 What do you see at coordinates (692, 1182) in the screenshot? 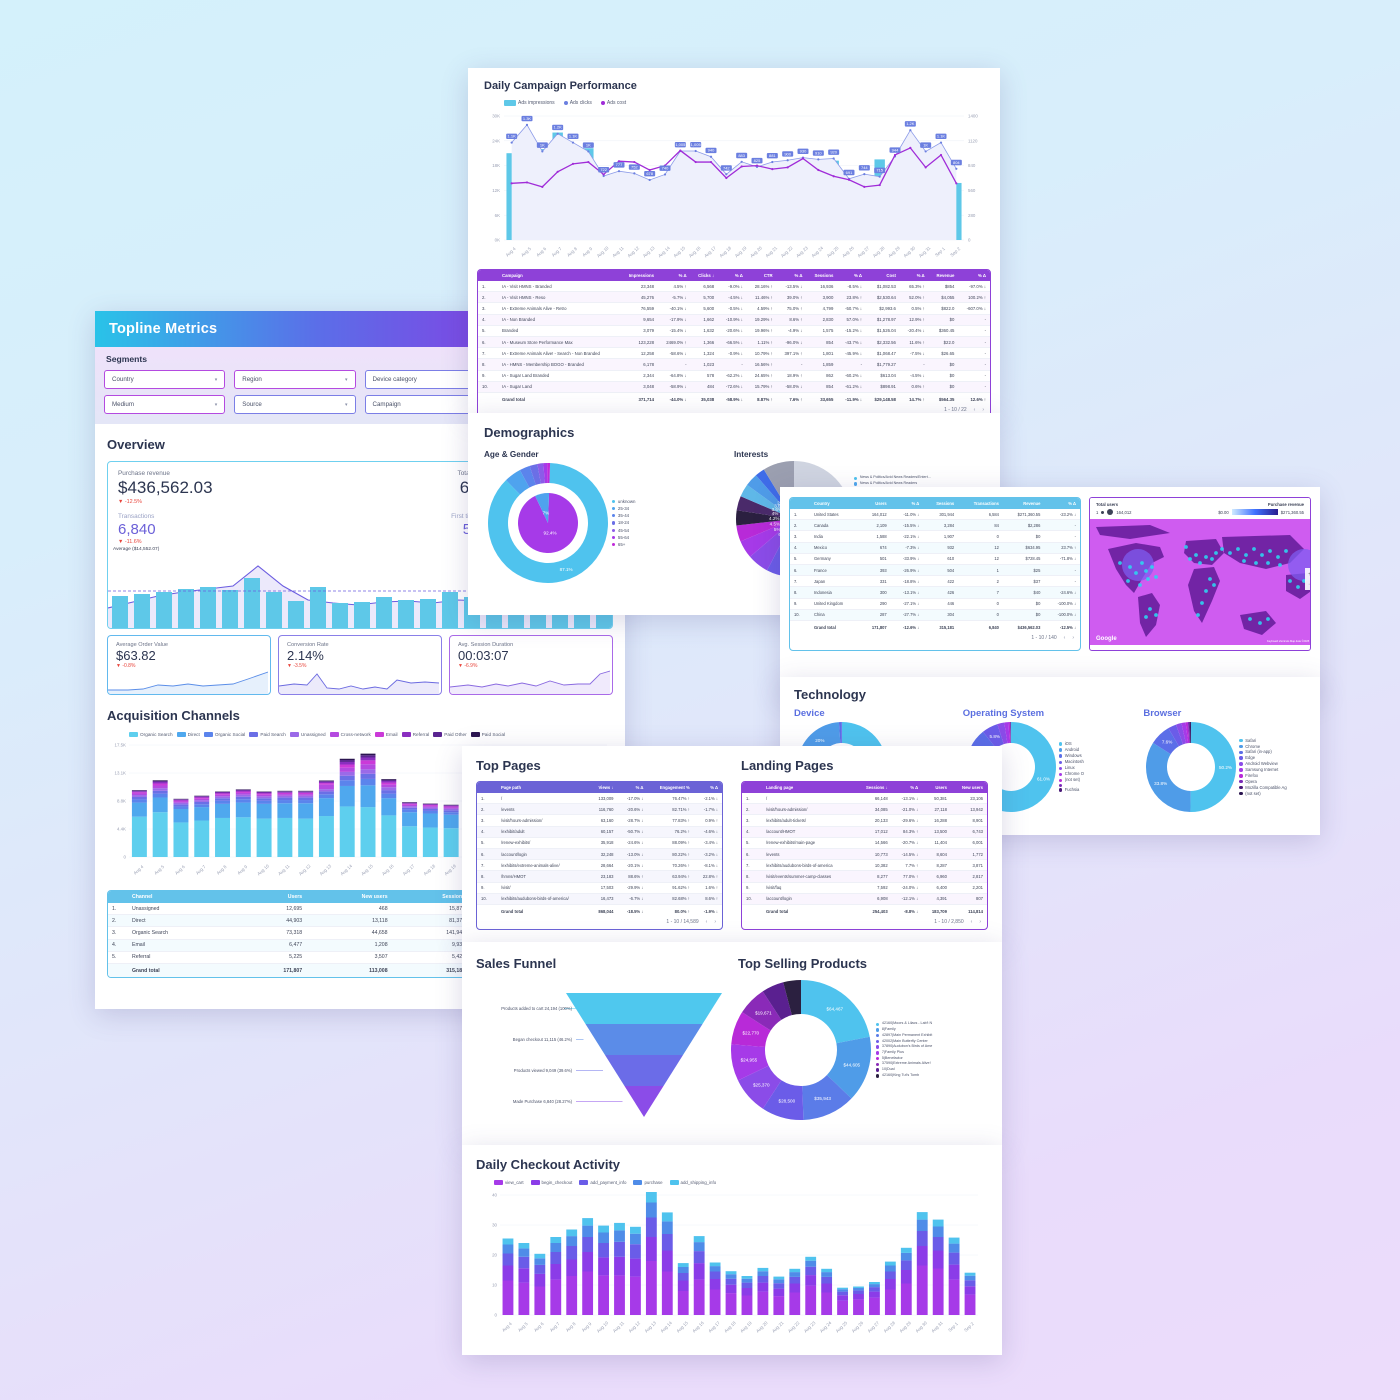
I see `legend-item: add_shipping_info` at bounding box center [692, 1182].